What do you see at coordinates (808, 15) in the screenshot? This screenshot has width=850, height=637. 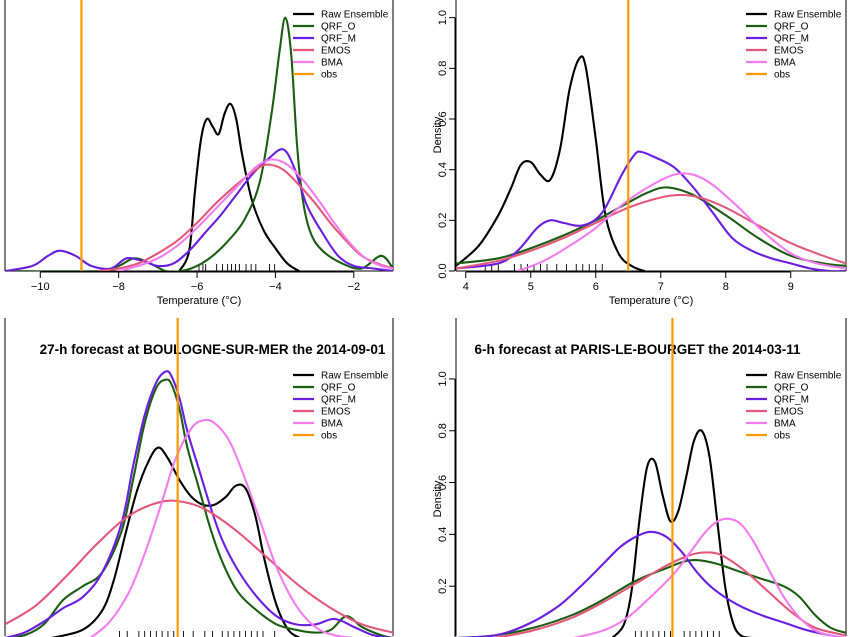 I see `chart-2-legend-label-raw-ensemble: Raw Ensemble` at bounding box center [808, 15].